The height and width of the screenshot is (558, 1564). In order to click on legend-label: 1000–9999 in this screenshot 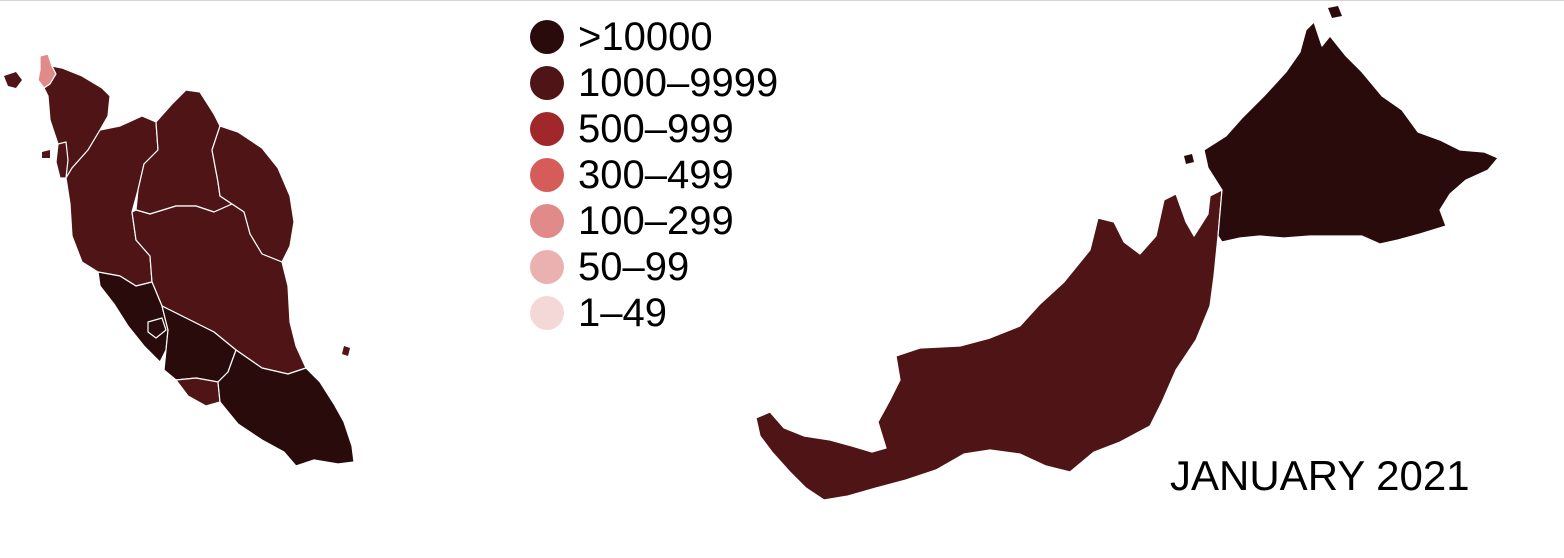, I will do `click(678, 83)`.